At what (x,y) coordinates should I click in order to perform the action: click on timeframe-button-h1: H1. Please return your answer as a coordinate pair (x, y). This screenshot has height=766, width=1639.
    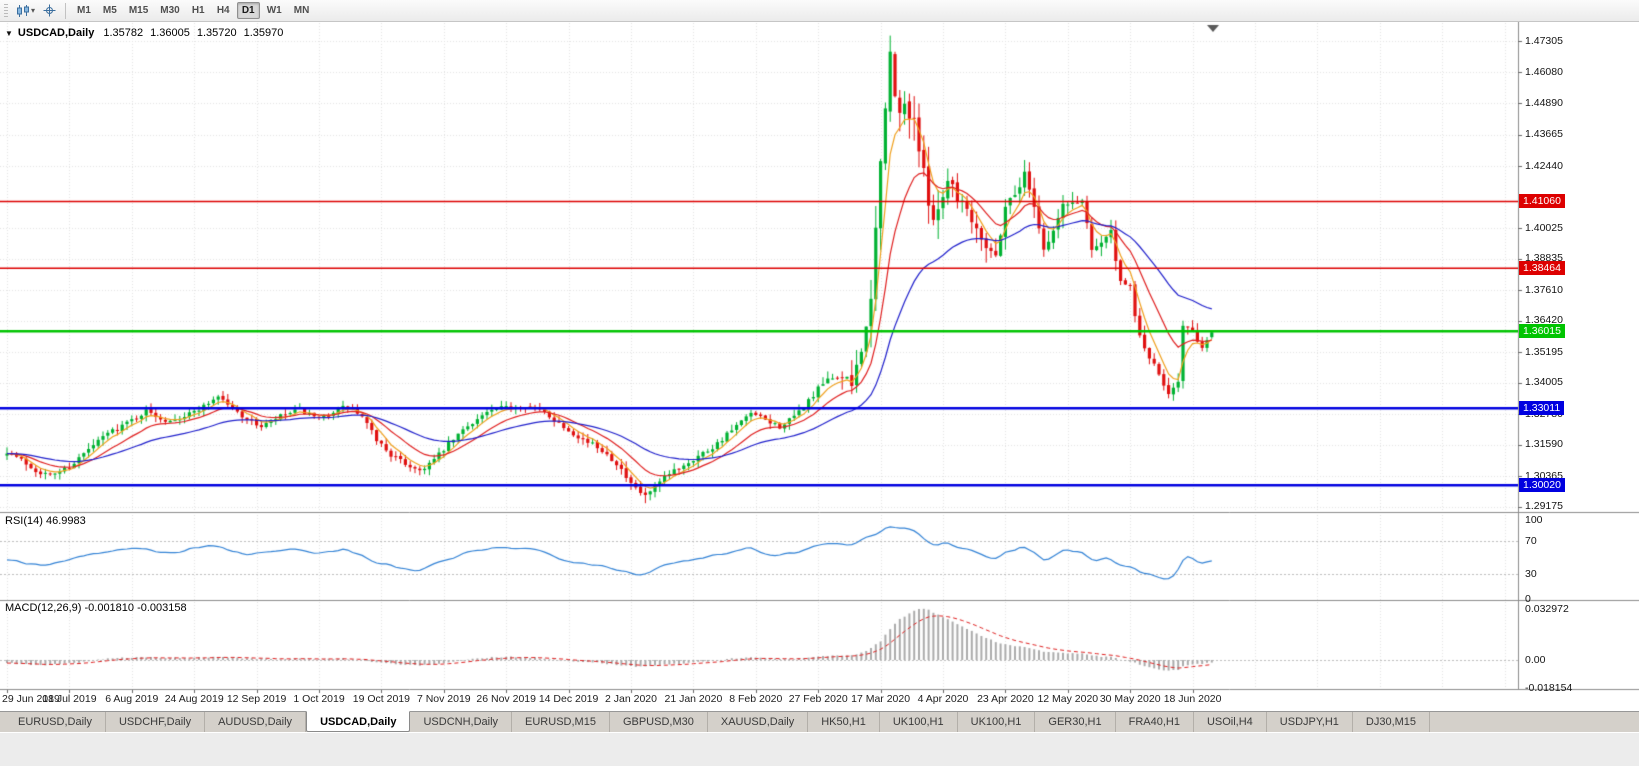
    Looking at the image, I should click on (198, 10).